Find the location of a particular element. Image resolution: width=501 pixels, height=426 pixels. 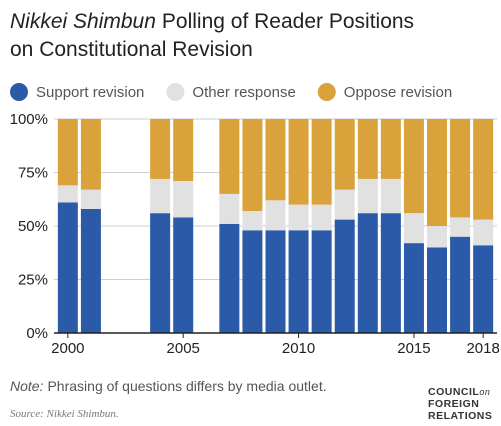

title-part: Polling of Reader Positions is located at coordinates (288, 21).